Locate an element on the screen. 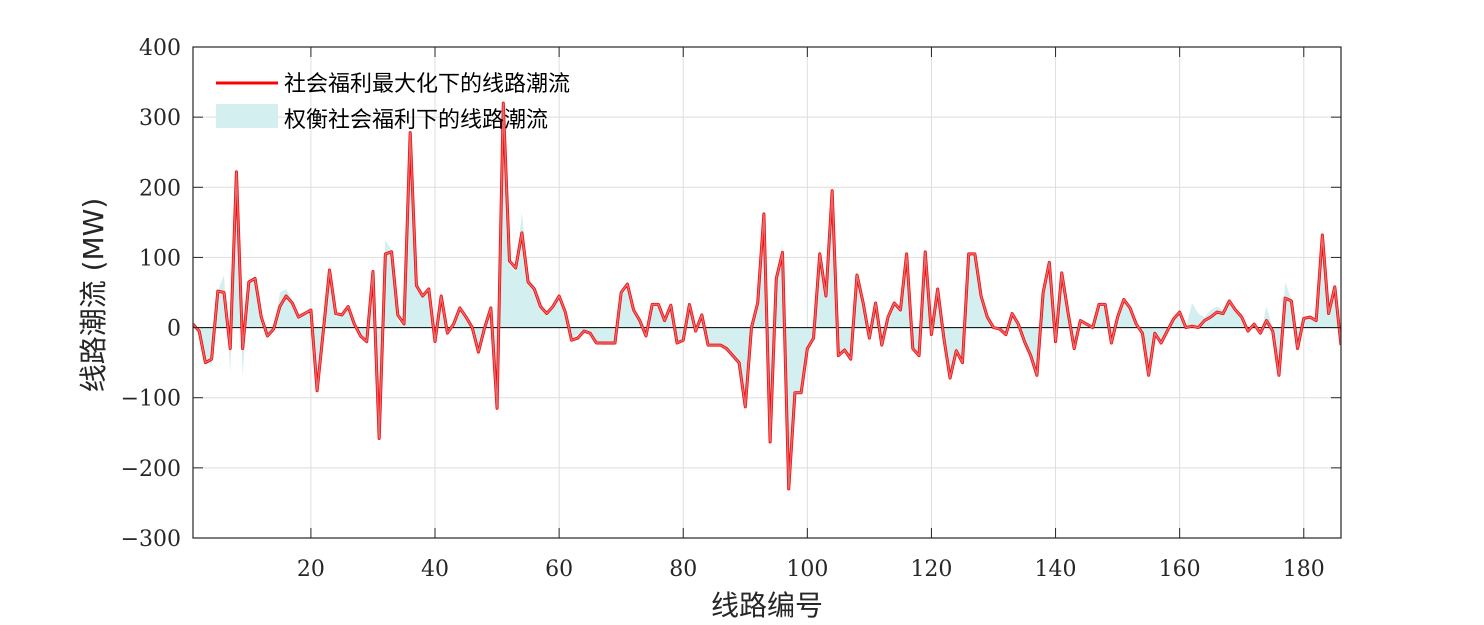 Image resolution: width=1484 pixels, height=625 pixels. y-axis-title: 线路潮流 (MW) is located at coordinates (93, 295).